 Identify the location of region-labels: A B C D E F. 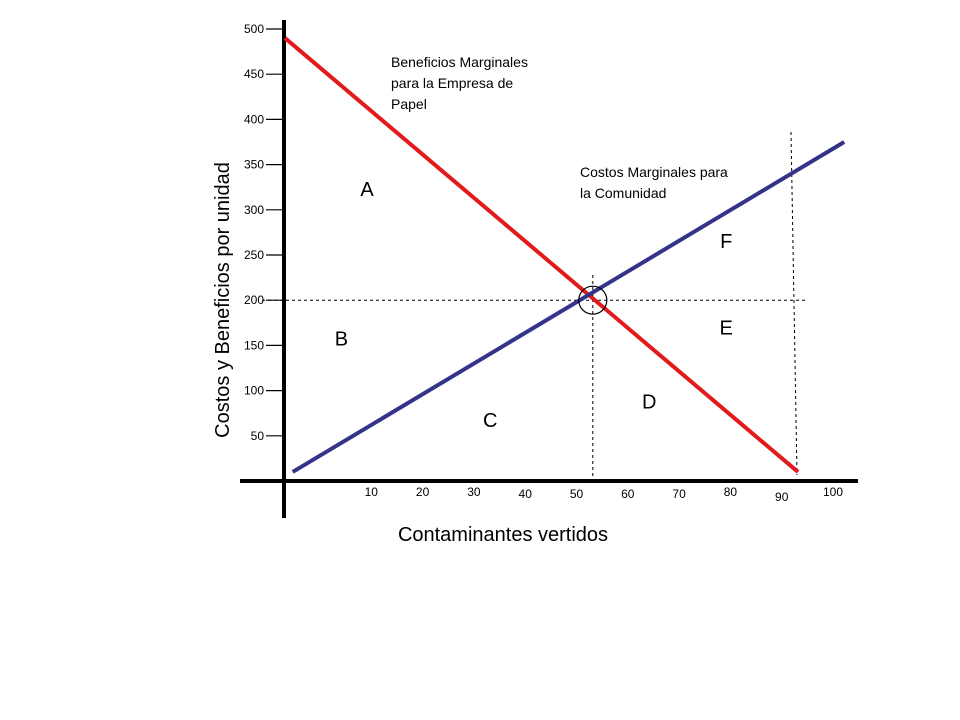
(534, 305).